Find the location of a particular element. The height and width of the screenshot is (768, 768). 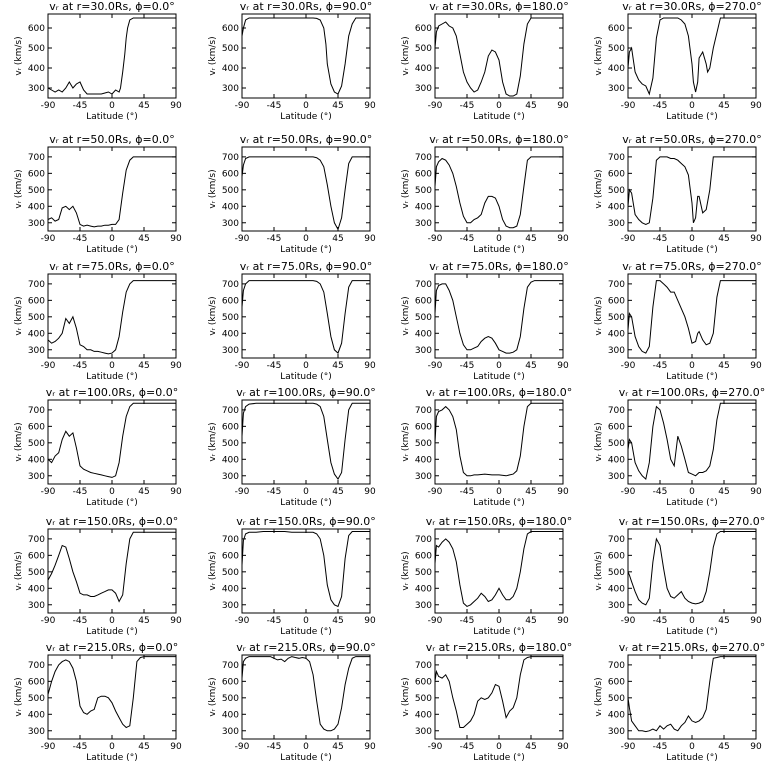

panel-title: vᵣ at r=100.0Rs, ϕ=180.0° is located at coordinates (499, 392).